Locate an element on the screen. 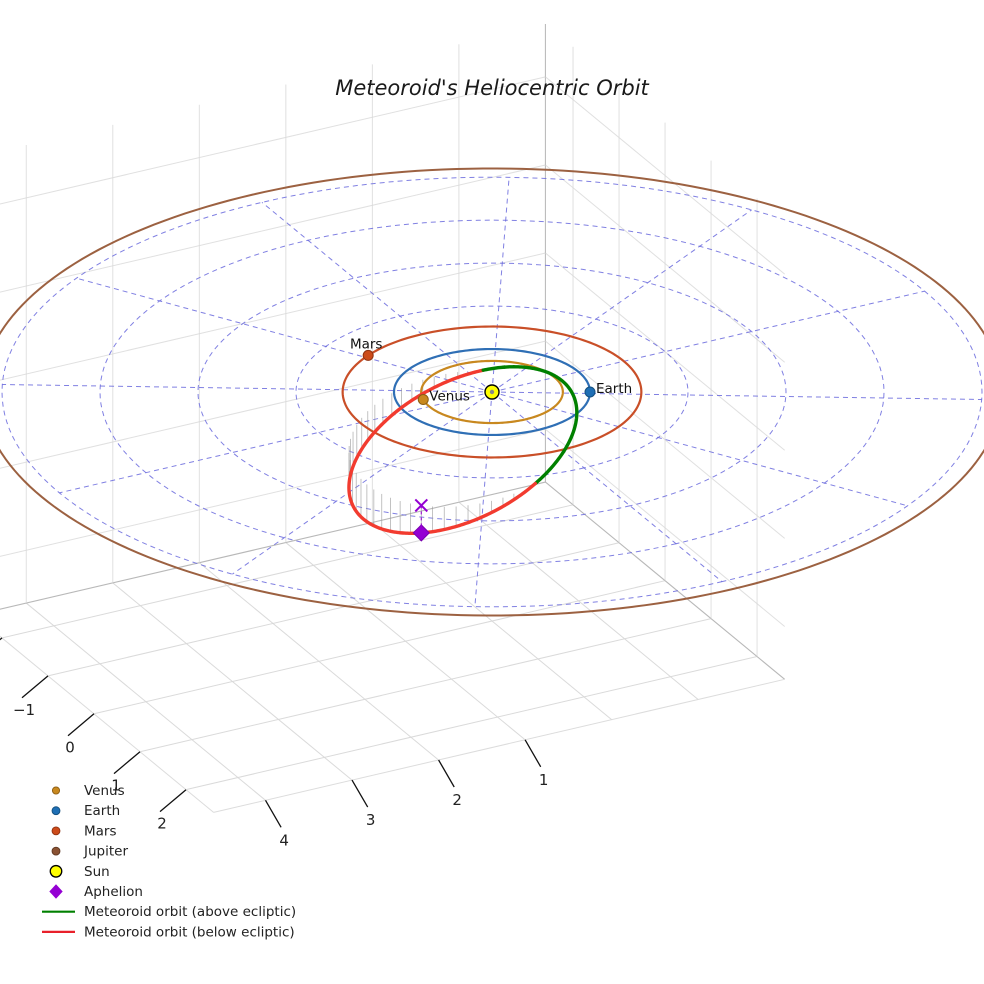 Image resolution: width=984 pixels, height=984 pixels. x-tick-label: 0 is located at coordinates (70, 748).